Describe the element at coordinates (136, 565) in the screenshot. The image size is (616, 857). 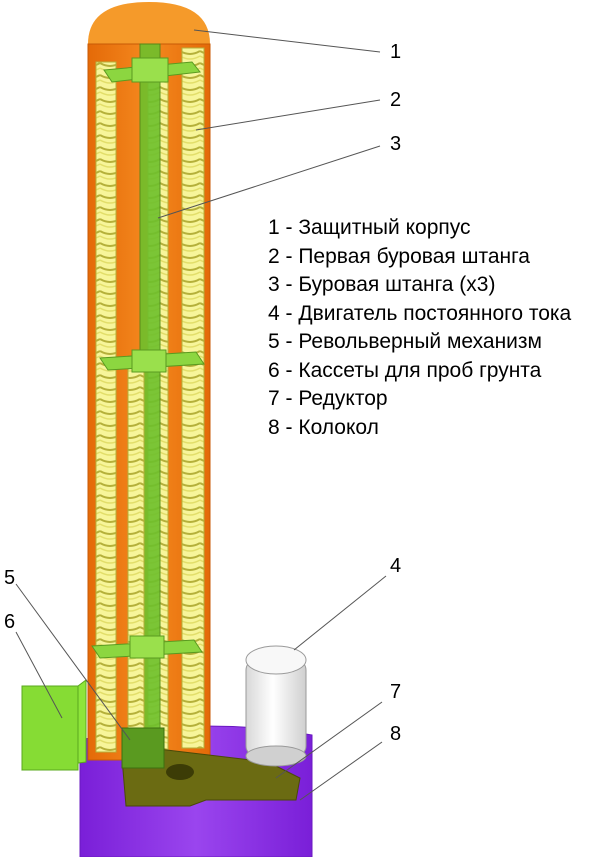
I see `drill-rod-inner` at that location.